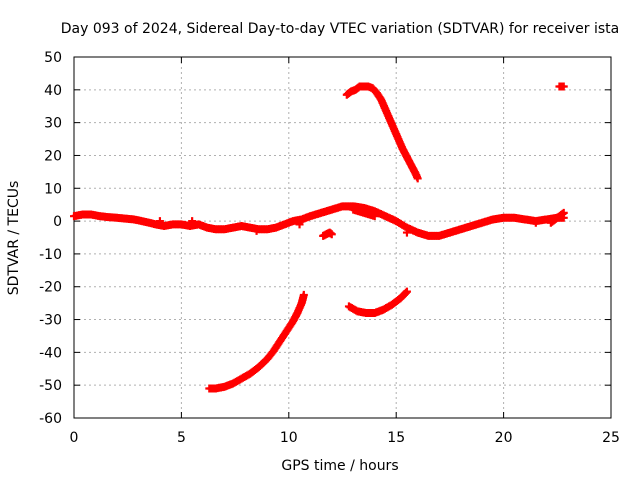 Image resolution: width=640 pixels, height=484 pixels. Describe the element at coordinates (50, 419) in the screenshot. I see `y-tick-label: -60` at that location.